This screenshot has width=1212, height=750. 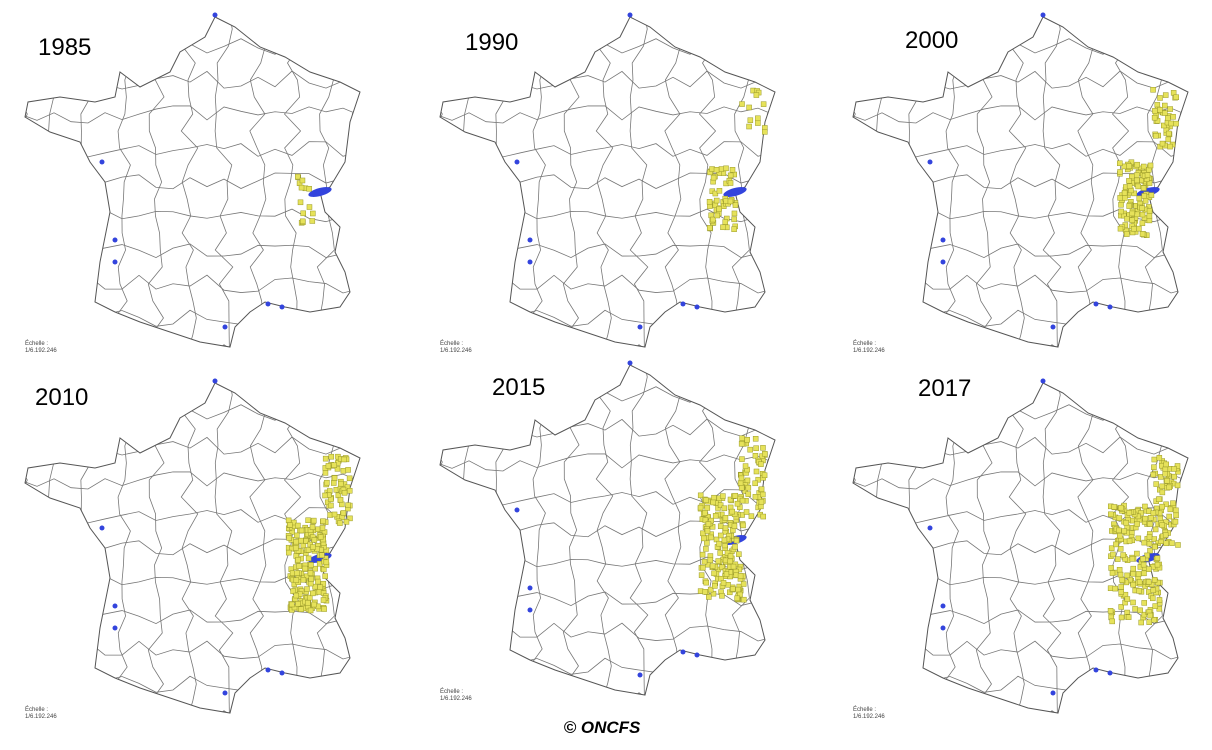 What do you see at coordinates (64, 47) in the screenshot?
I see `year-label: 1985` at bounding box center [64, 47].